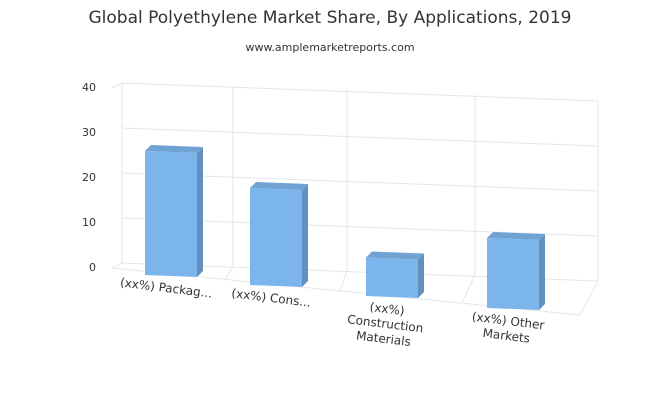 The height and width of the screenshot is (400, 660). Describe the element at coordinates (89, 177) in the screenshot. I see `y-tick-label: 20` at that location.